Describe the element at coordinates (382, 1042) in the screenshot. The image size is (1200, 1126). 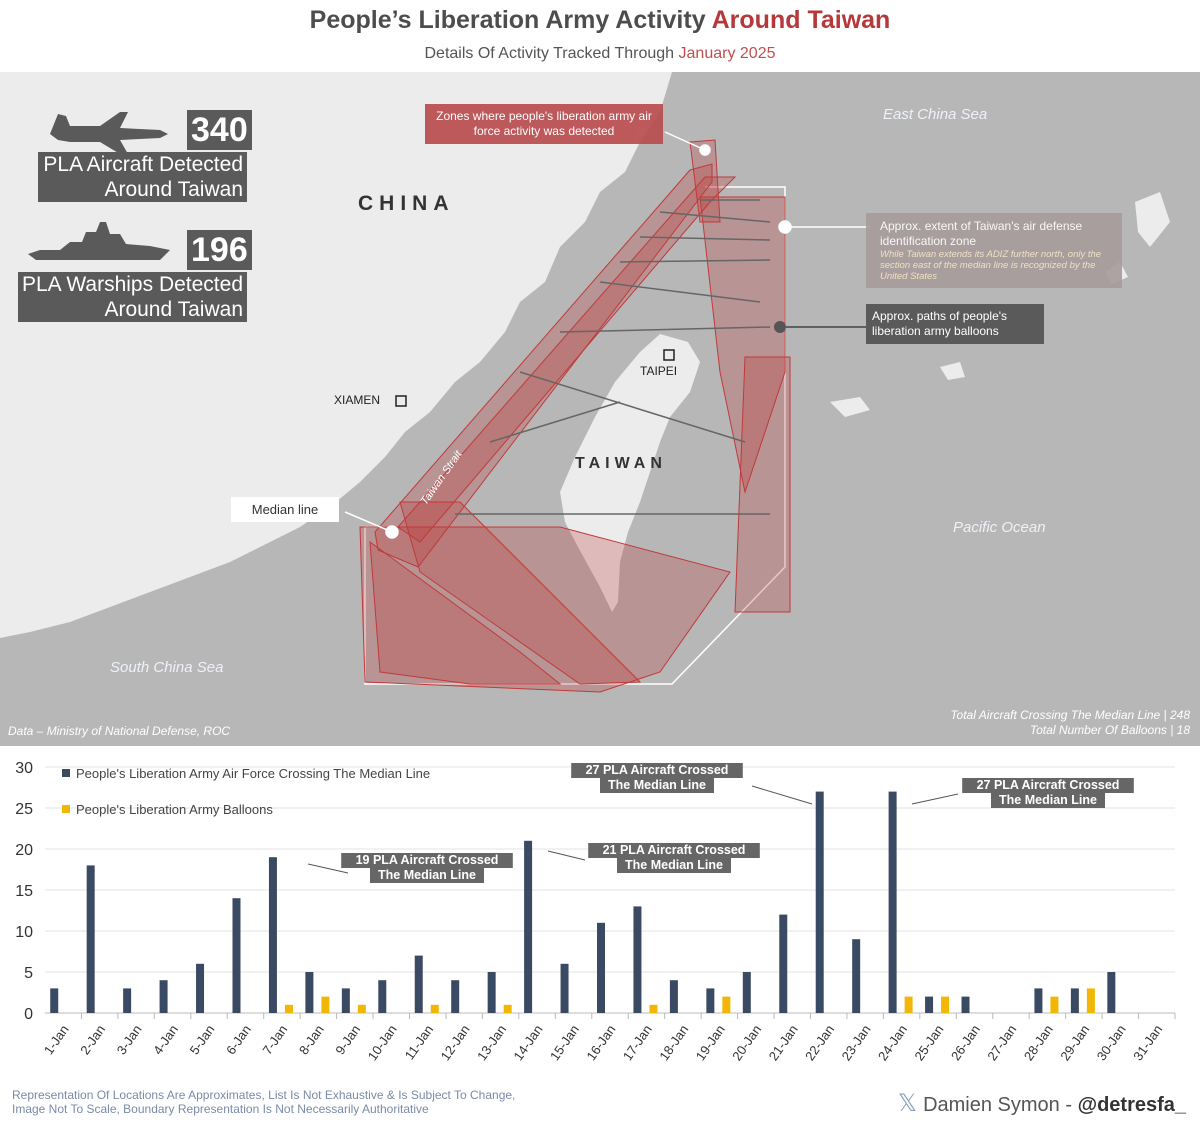
I see `x-tick-label: 10-Jan` at that location.